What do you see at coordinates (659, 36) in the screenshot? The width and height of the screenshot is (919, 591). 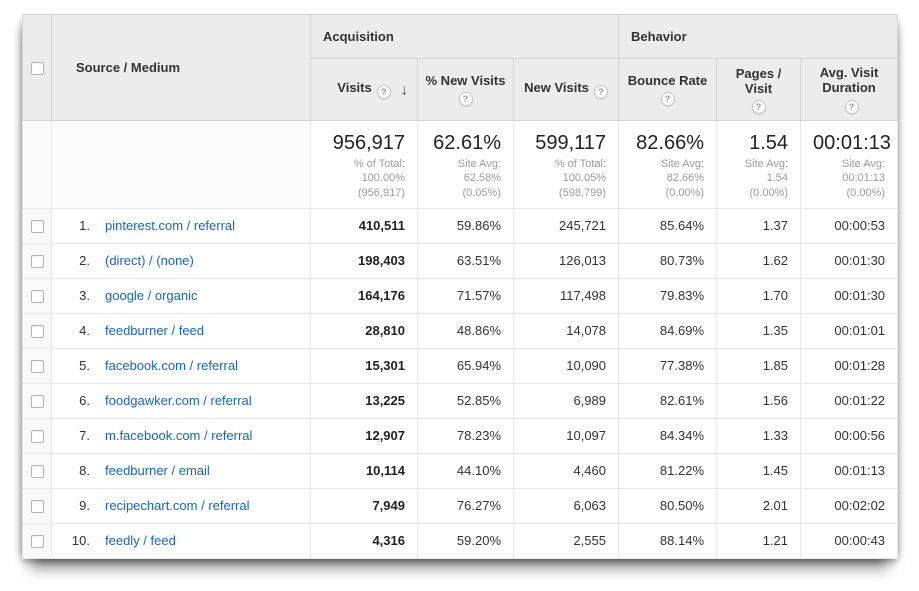 I see `behavior-label: Behavior` at bounding box center [659, 36].